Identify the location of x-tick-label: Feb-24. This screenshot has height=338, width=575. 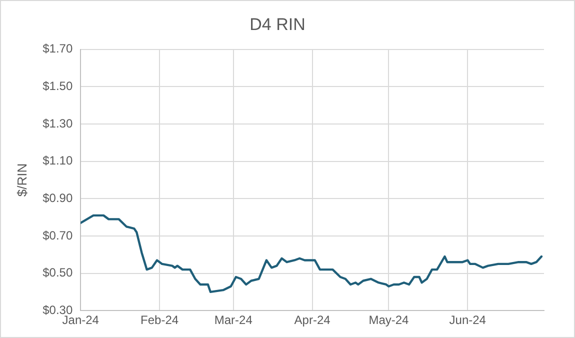
(159, 320).